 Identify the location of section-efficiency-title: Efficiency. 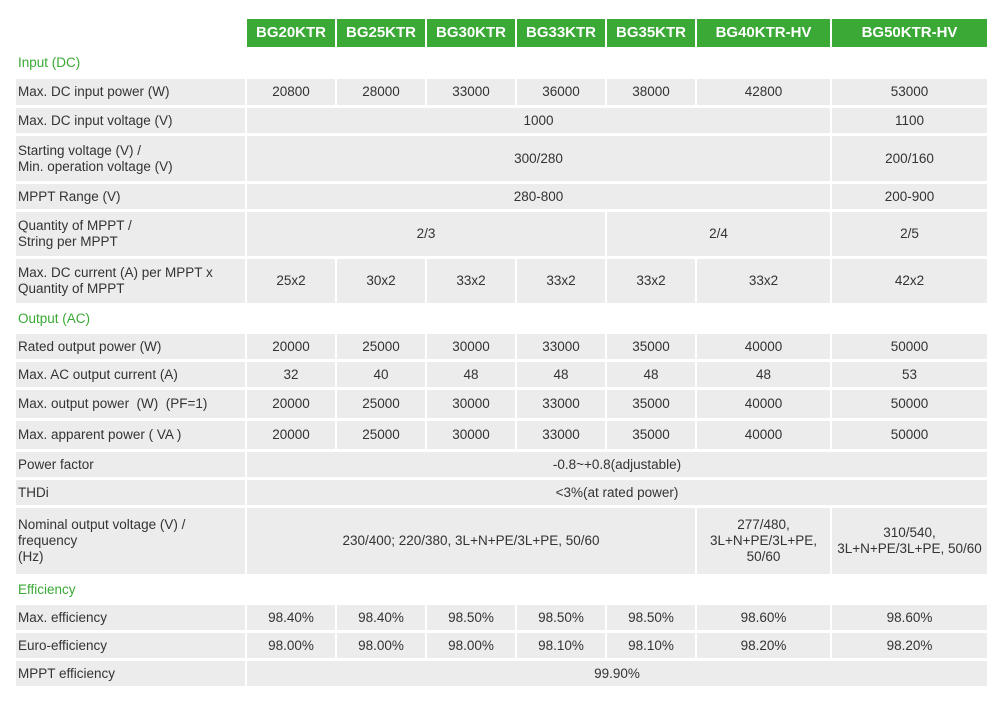
(501, 589).